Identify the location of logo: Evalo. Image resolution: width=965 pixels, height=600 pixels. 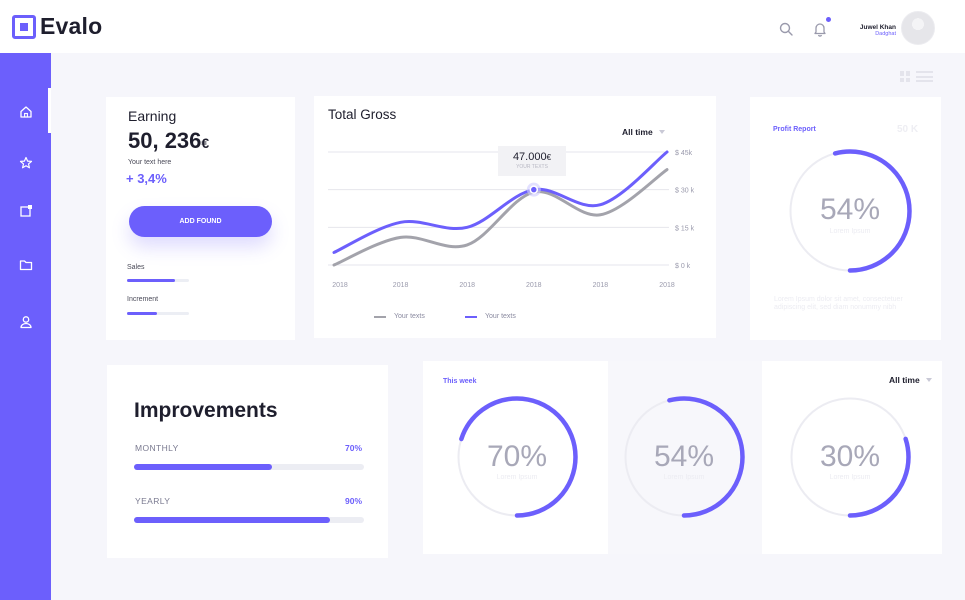
(57, 26).